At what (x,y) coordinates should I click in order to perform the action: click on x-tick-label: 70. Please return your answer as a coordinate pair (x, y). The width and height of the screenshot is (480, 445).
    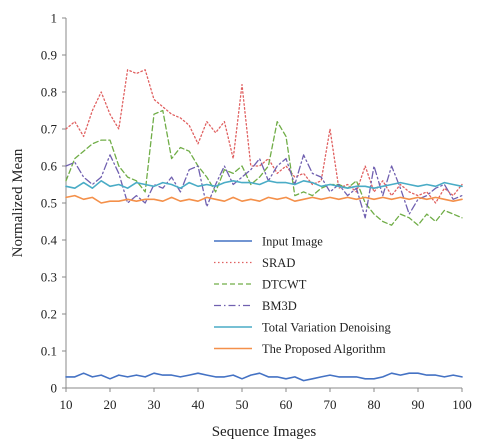
    Looking at the image, I should click on (330, 404).